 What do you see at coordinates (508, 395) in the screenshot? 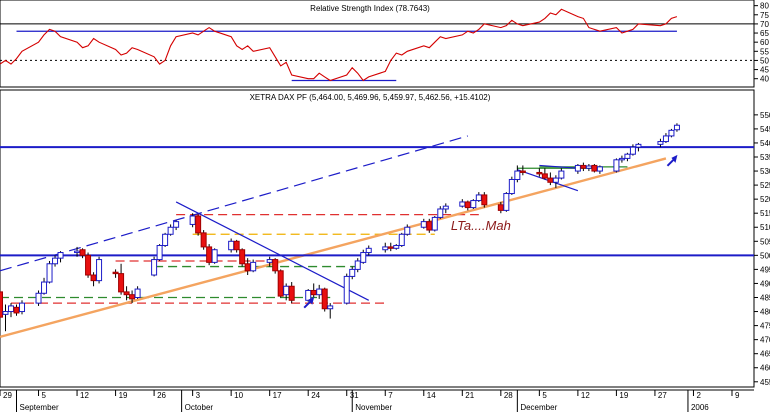
I see `x-tick-label: 28` at bounding box center [508, 395].